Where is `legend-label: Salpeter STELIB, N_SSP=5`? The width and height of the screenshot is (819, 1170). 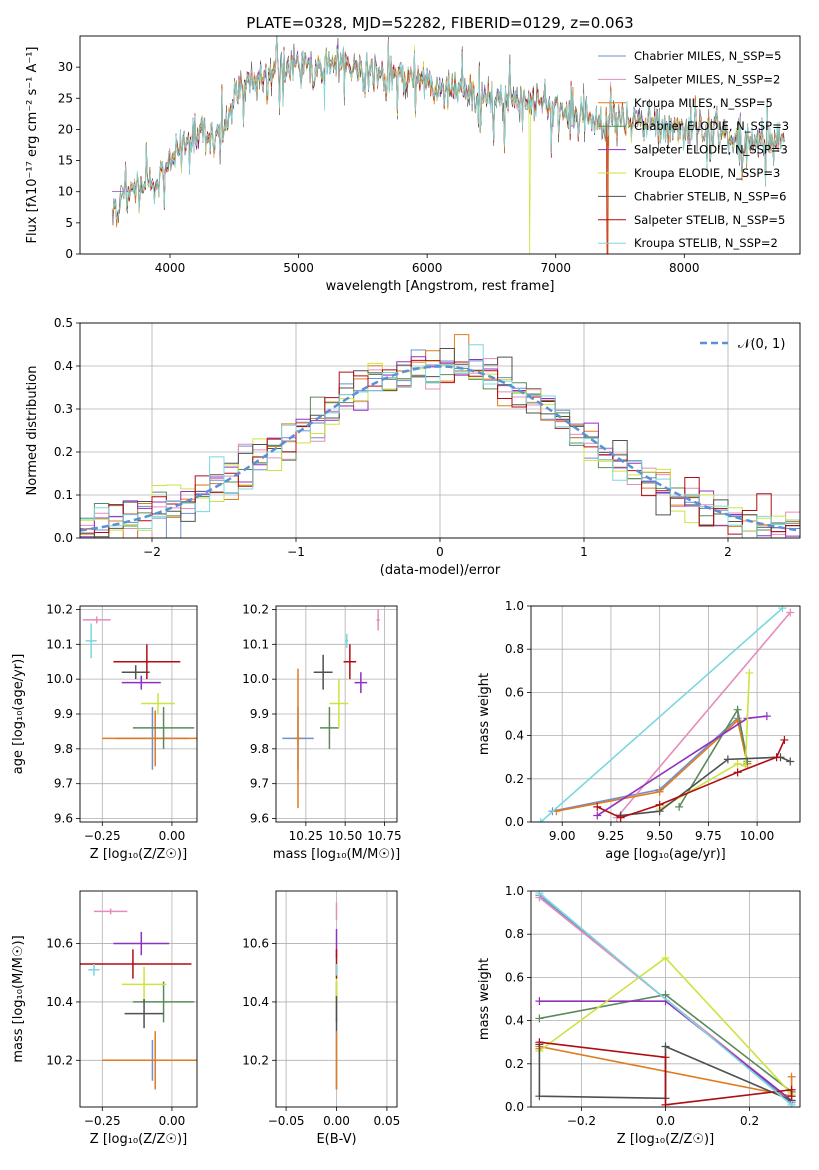 legend-label: Salpeter STELIB, N_SSP=5 is located at coordinates (709, 220).